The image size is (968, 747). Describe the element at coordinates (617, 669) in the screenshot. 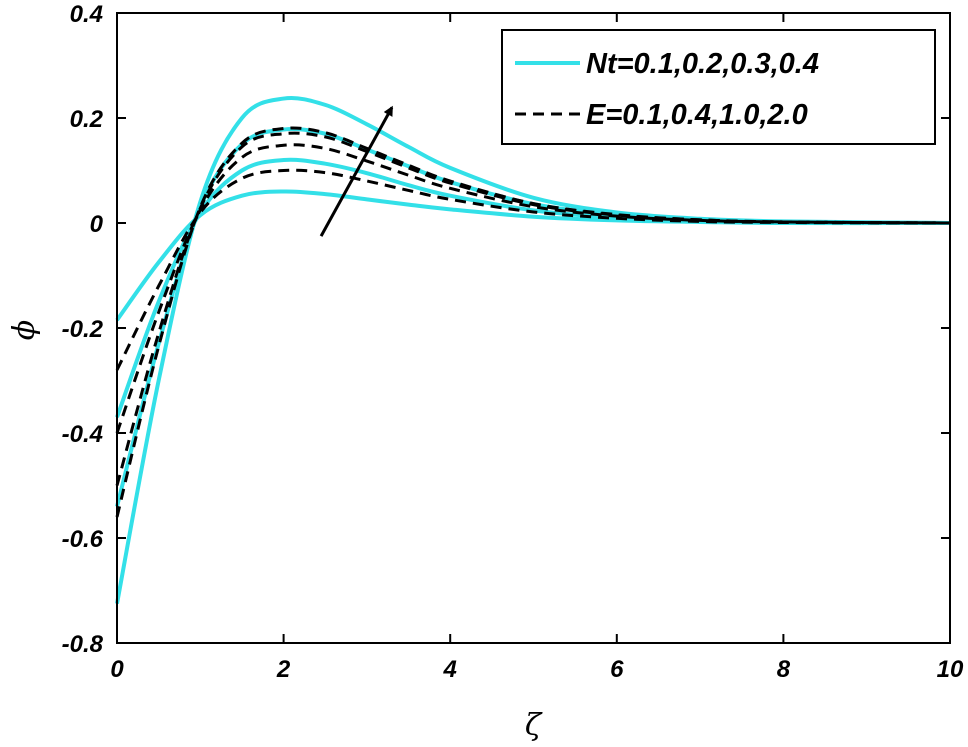

I see `x-tick-label: 6` at that location.